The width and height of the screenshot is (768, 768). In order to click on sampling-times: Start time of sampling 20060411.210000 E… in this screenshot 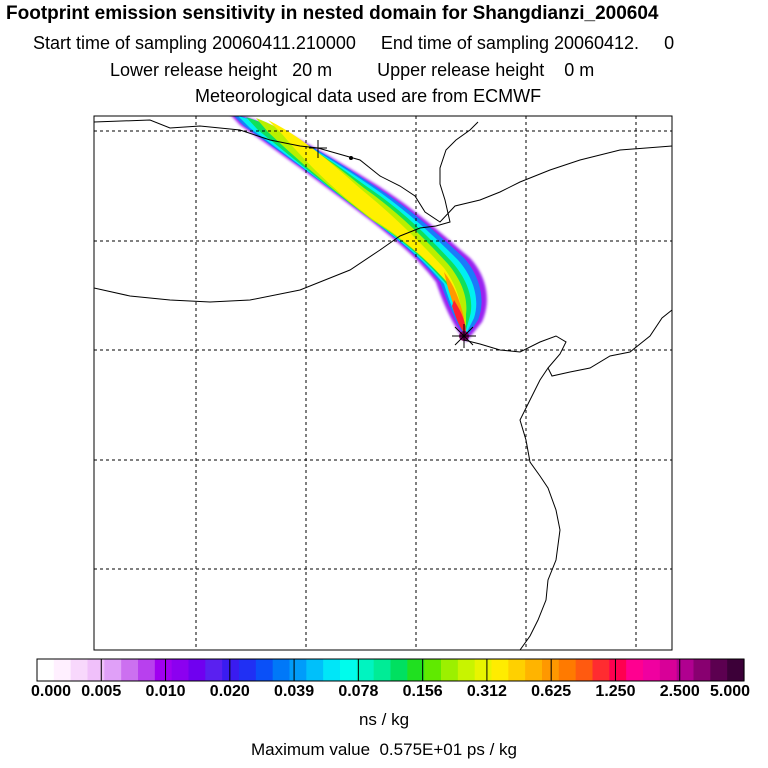, I will do `click(354, 43)`.